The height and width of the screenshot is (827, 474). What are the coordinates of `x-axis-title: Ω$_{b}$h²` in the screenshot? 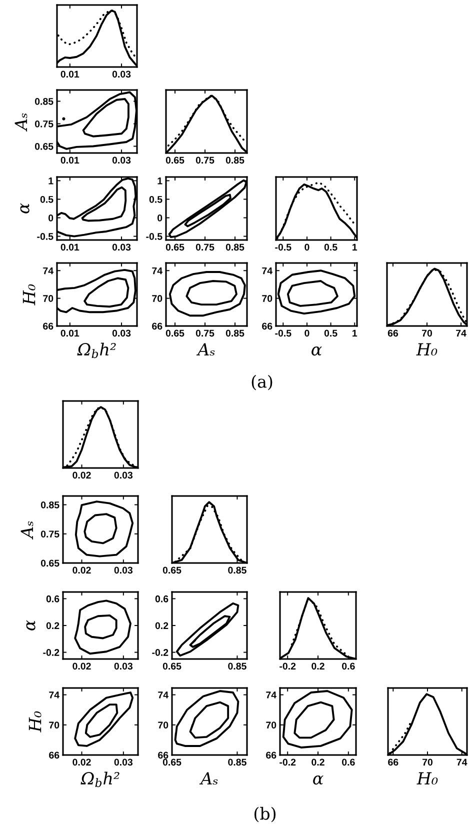 It's located at (100, 780).